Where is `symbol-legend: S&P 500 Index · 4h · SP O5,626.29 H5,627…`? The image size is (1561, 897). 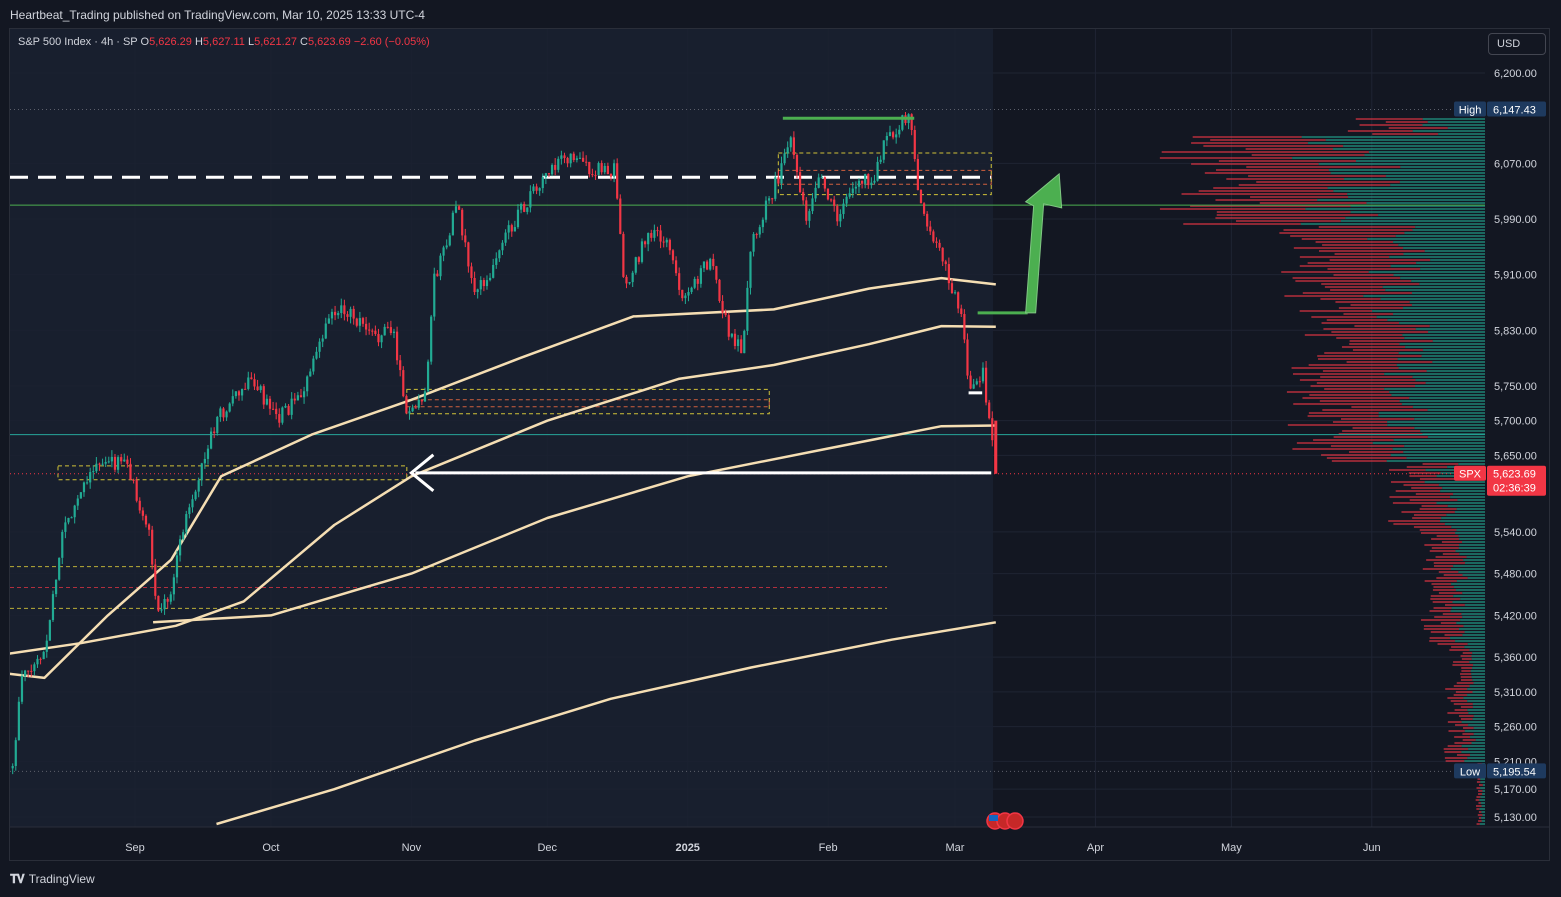 symbol-legend: S&P 500 Index · 4h · SP O5,626.29 H5,627… is located at coordinates (224, 42).